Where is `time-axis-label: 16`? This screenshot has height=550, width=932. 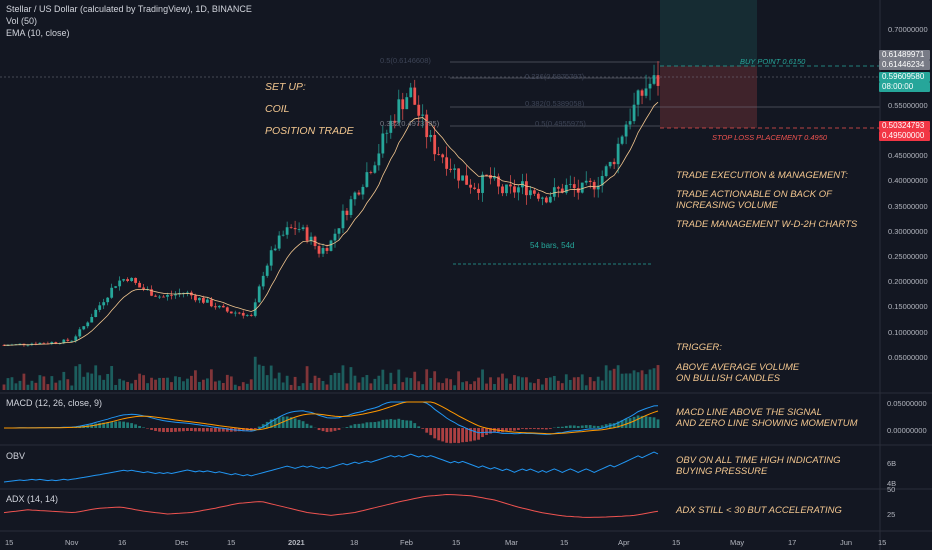 time-axis-label: 16 is located at coordinates (122, 542).